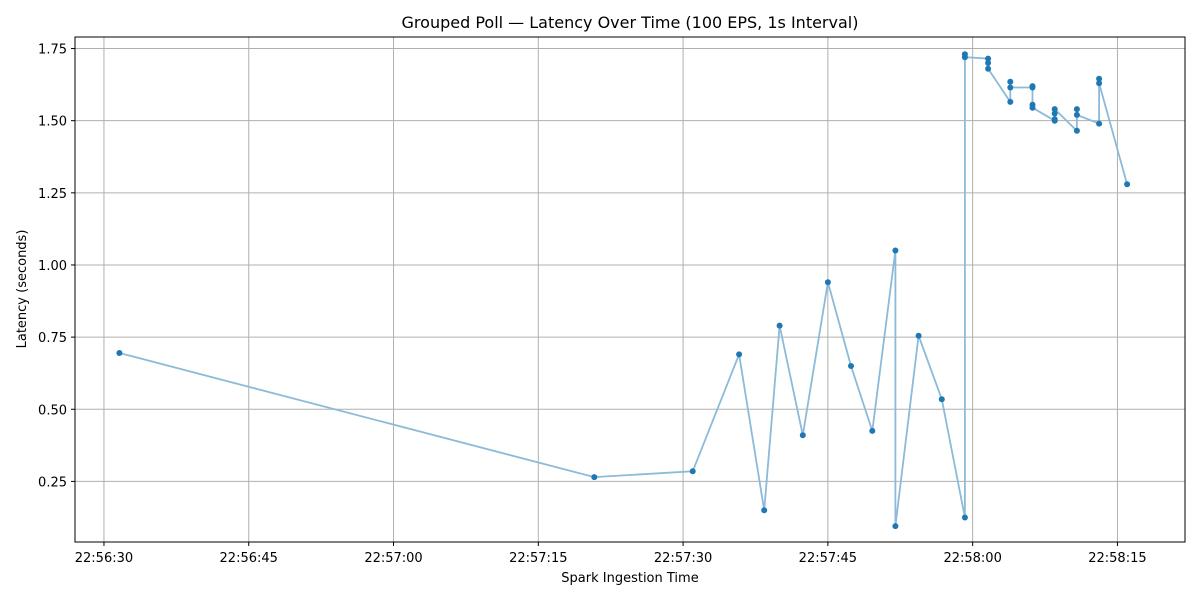 Image resolution: width=1200 pixels, height=600 pixels. Describe the element at coordinates (22, 289) in the screenshot. I see `y-axis-label: Latency (seconds)` at that location.